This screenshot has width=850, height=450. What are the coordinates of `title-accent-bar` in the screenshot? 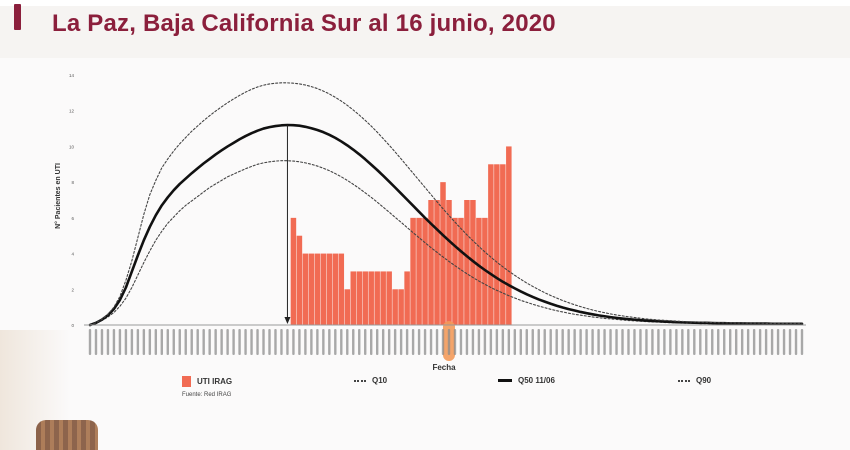 It's located at (17, 17).